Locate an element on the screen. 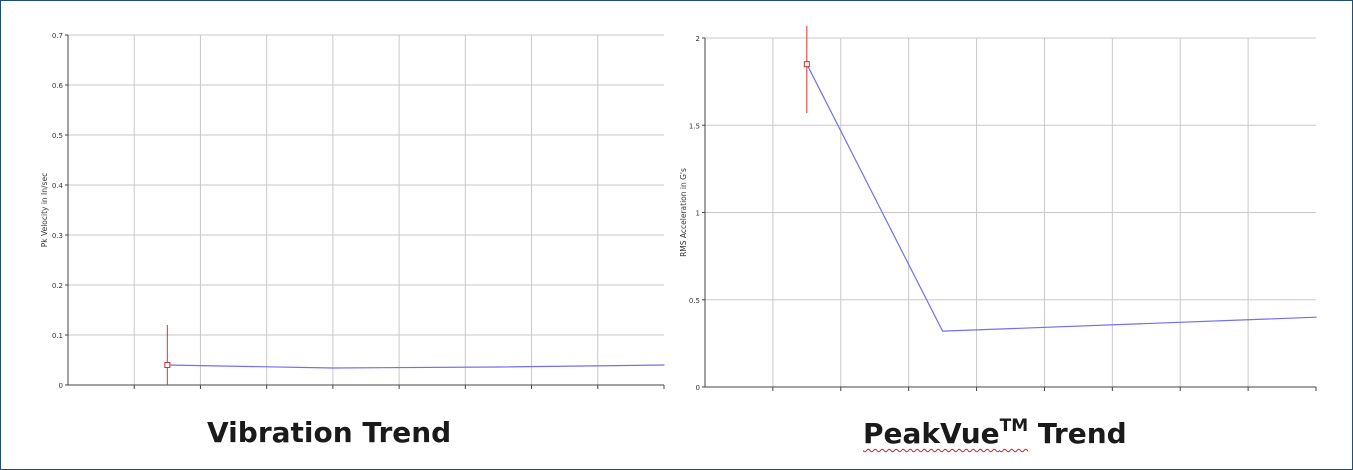 This screenshot has width=1353, height=470. chart2-ytick-label-3: 1.5 is located at coordinates (694, 126).